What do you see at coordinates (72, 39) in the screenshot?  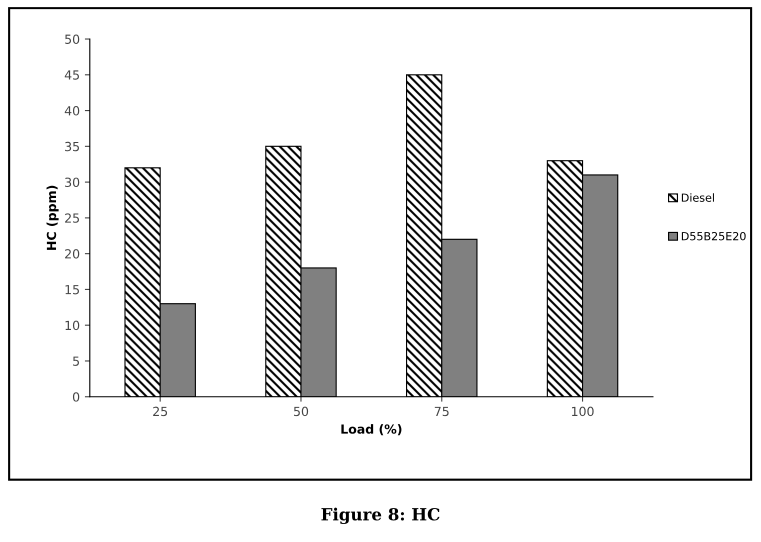 I see `y-tick-label: 50` at bounding box center [72, 39].